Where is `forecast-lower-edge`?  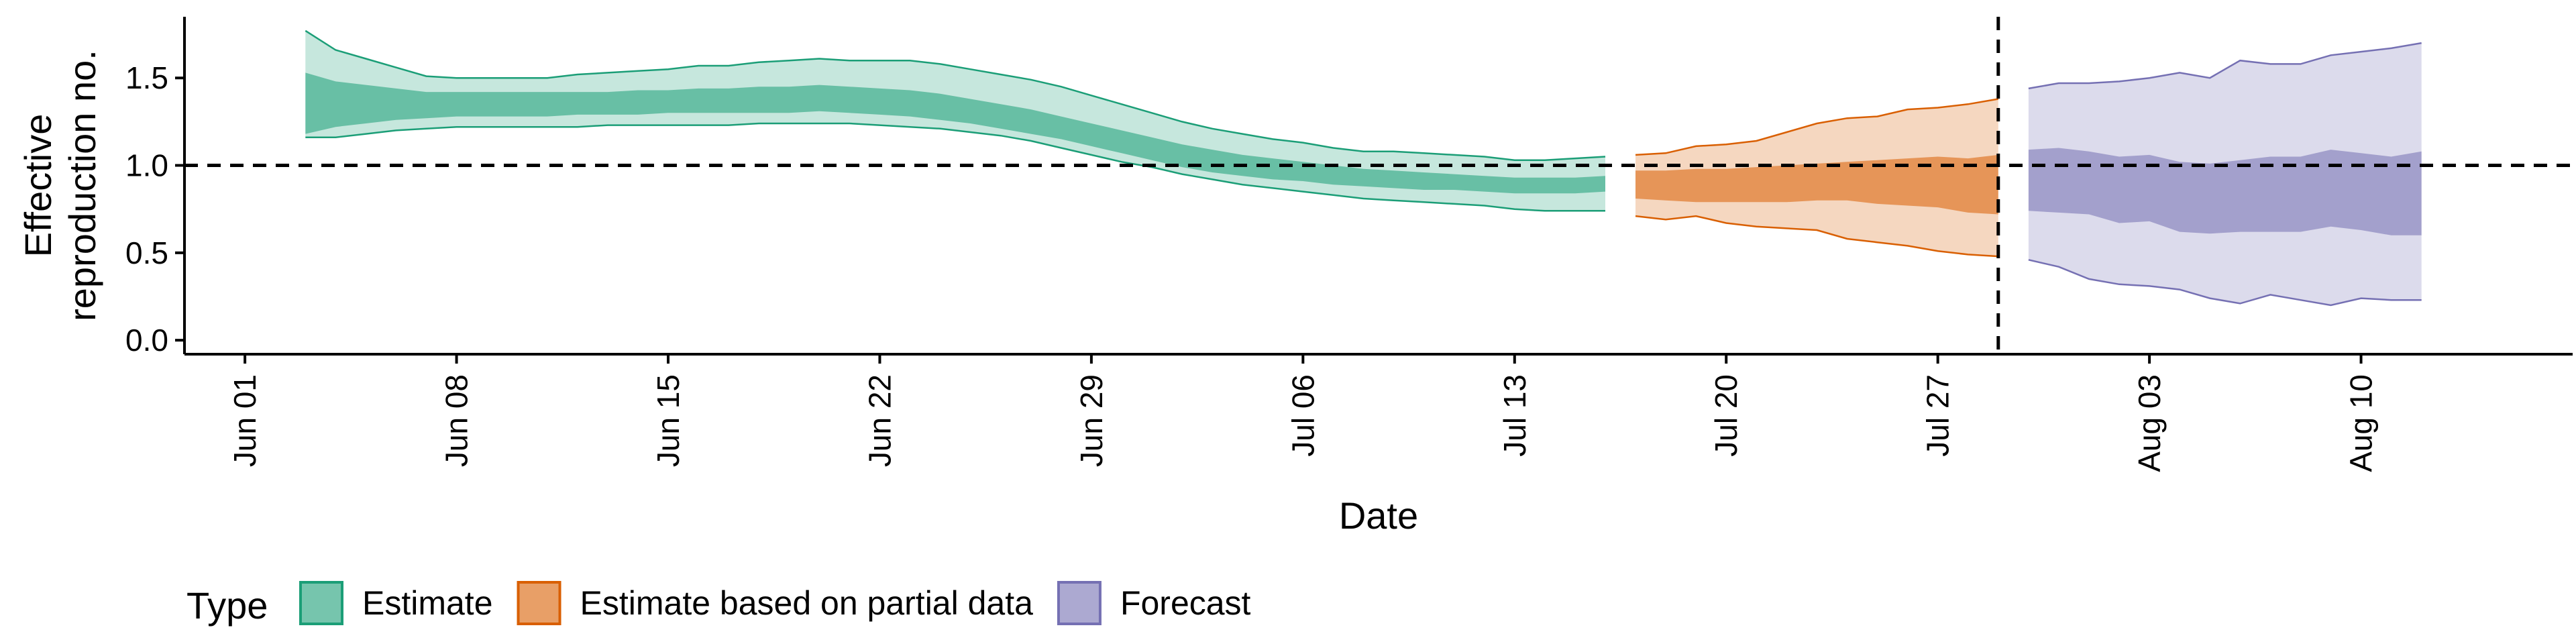
forecast-lower-edge is located at coordinates (2225, 283).